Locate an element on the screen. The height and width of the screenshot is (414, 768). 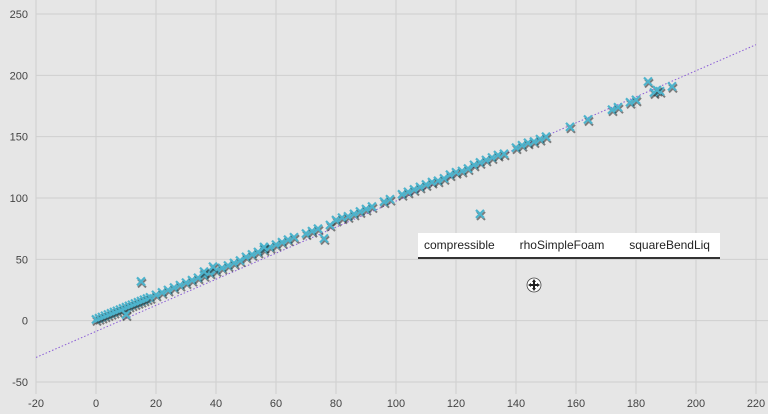
x-tick-label: 120 is located at coordinates (456, 404).